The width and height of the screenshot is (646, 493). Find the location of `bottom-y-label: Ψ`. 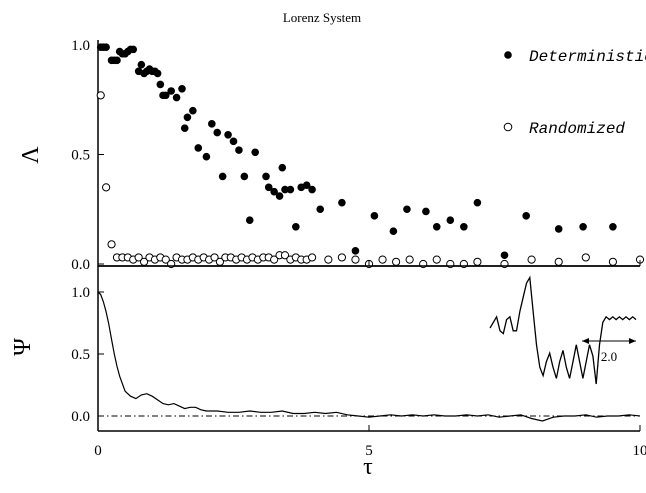

bottom-y-label: Ψ is located at coordinates (23, 347).